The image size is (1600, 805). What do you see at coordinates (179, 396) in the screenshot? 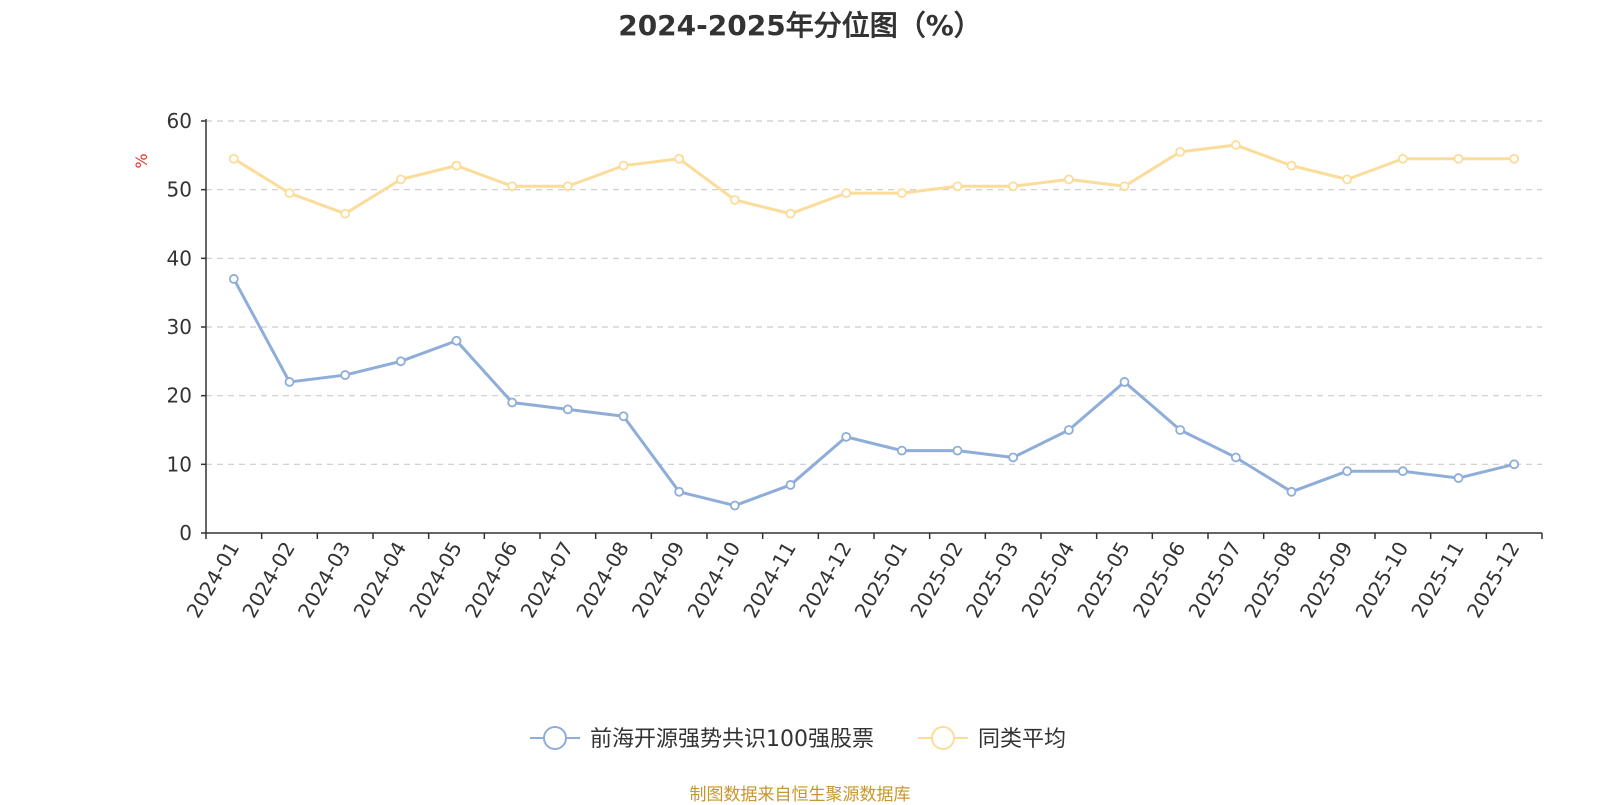
I see `y-tick-label: 20` at bounding box center [179, 396].